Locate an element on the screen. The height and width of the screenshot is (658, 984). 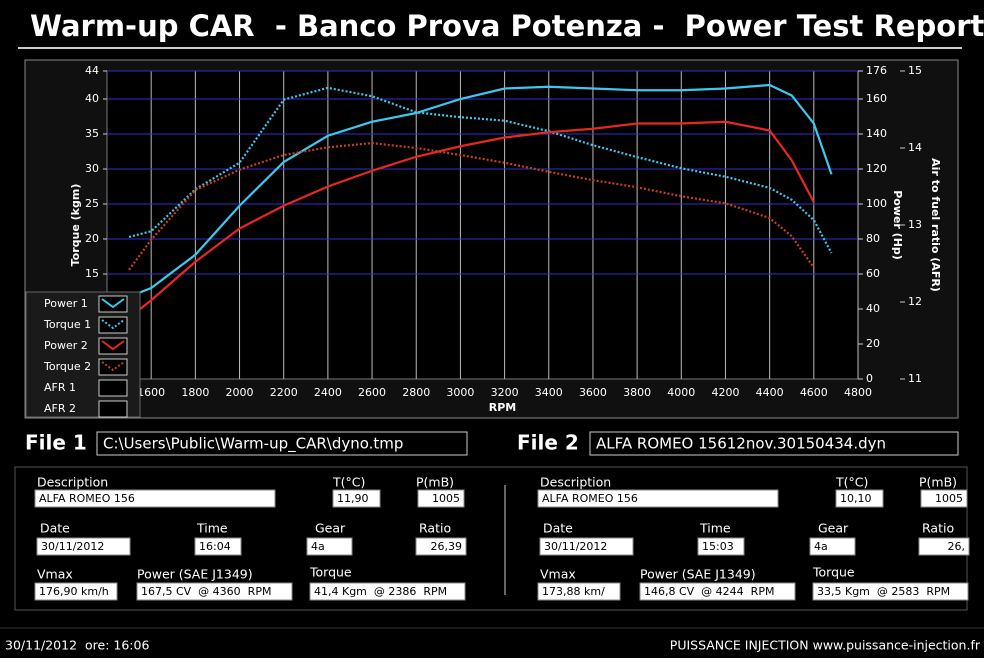
field-label: P(mB) is located at coordinates (435, 482).